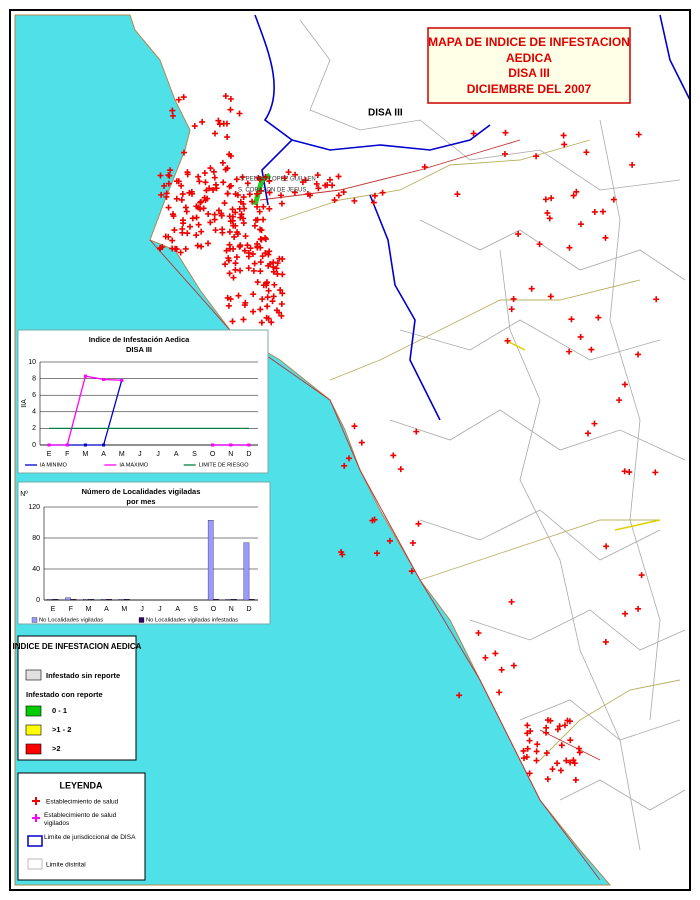 The image size is (700, 900). I want to click on legend-label: Limite distrital, so click(66, 865).